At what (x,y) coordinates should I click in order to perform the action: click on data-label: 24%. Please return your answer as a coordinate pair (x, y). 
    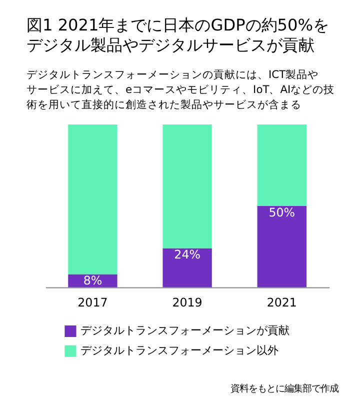
    Looking at the image, I should click on (187, 255).